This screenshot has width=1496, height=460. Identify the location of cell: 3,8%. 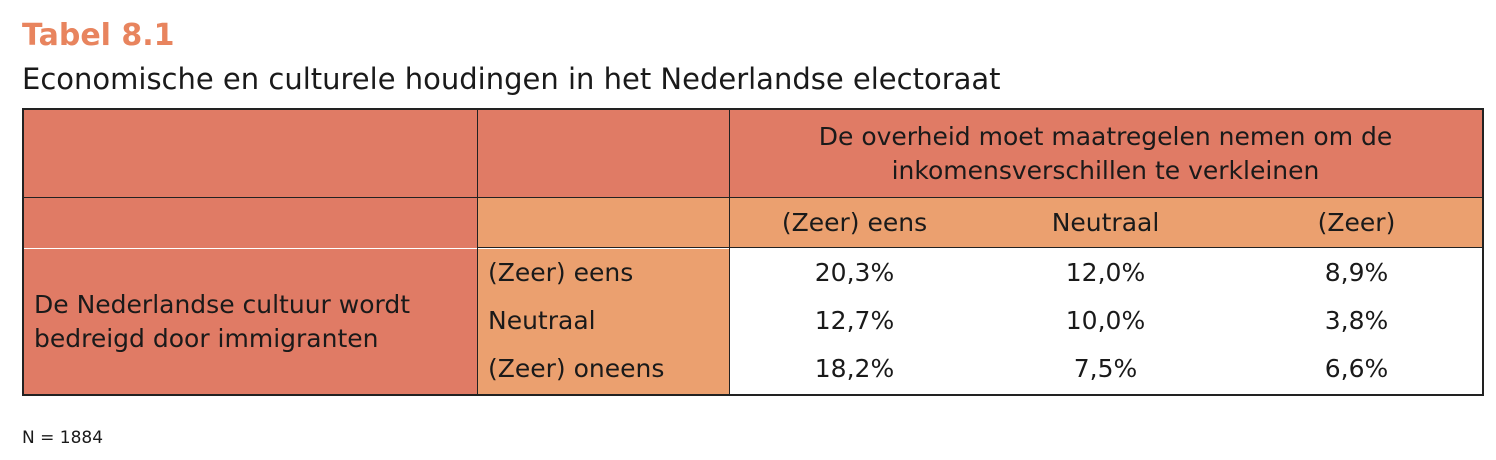
(1356, 320).